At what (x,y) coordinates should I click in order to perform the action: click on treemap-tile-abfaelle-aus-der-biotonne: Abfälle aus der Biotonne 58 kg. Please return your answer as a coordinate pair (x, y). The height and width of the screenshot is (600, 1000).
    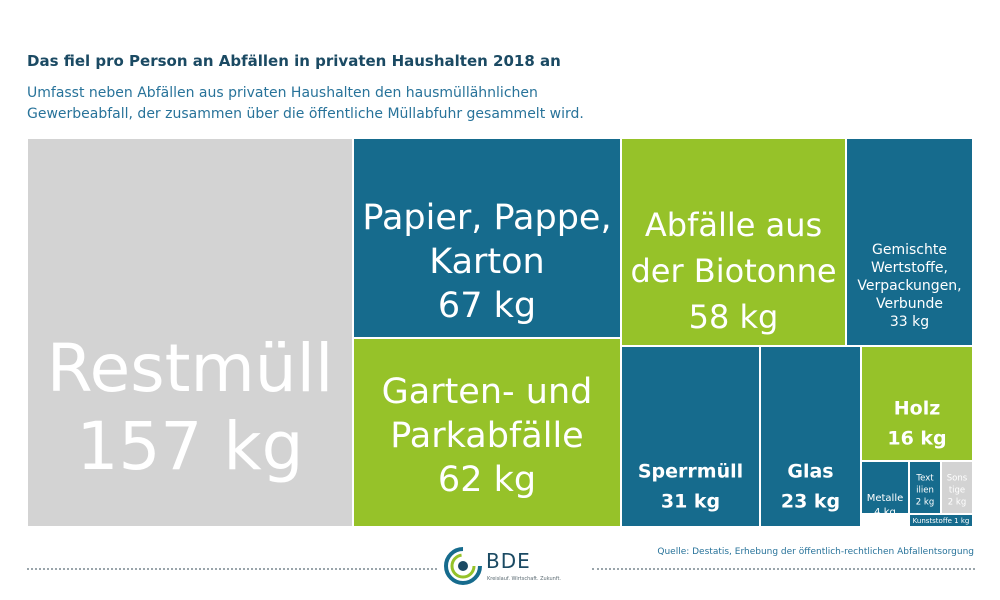
    Looking at the image, I should click on (733, 242).